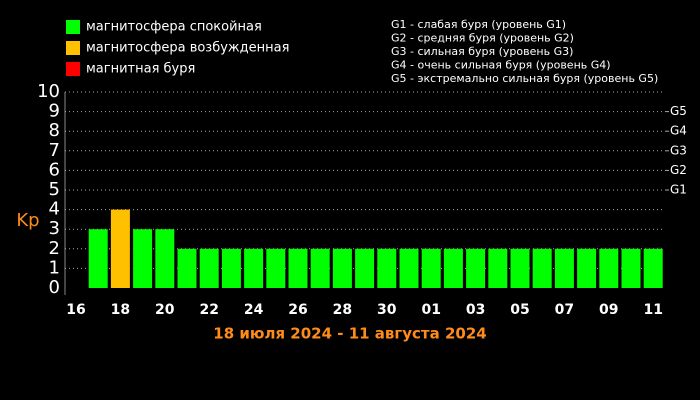 The height and width of the screenshot is (400, 700). What do you see at coordinates (678, 190) in the screenshot?
I see `y2-tick-label: G1` at bounding box center [678, 190].